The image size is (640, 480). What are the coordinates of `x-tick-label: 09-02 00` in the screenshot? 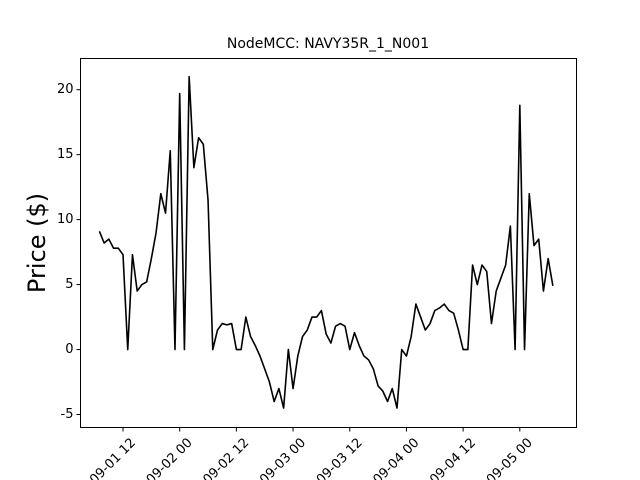 It's located at (170, 458).